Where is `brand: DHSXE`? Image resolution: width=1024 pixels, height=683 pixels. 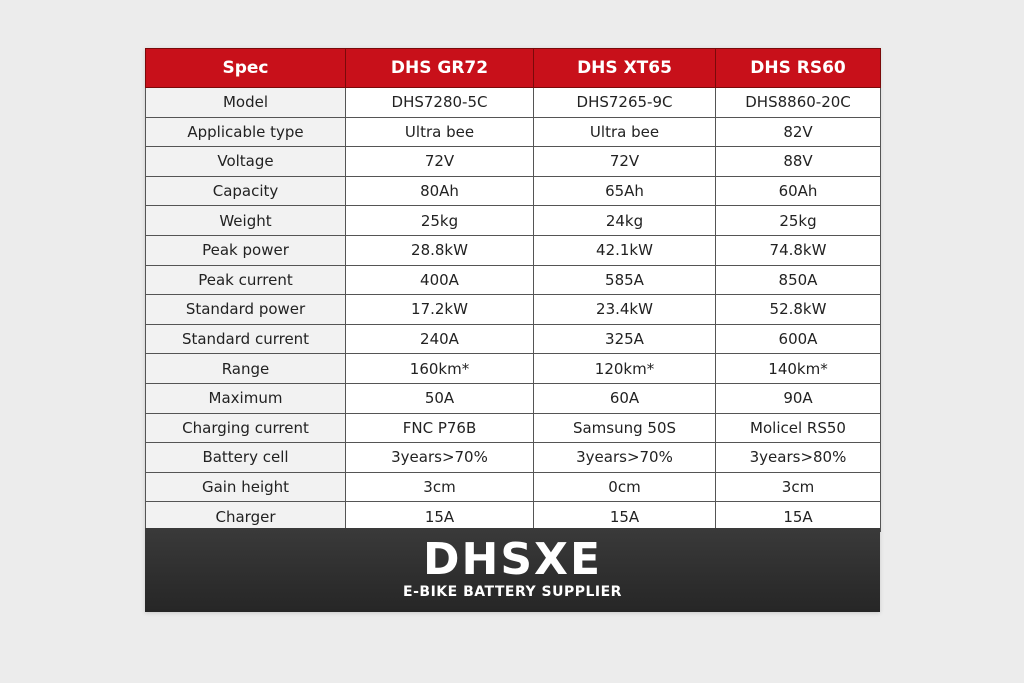 brand: DHSXE is located at coordinates (512, 559).